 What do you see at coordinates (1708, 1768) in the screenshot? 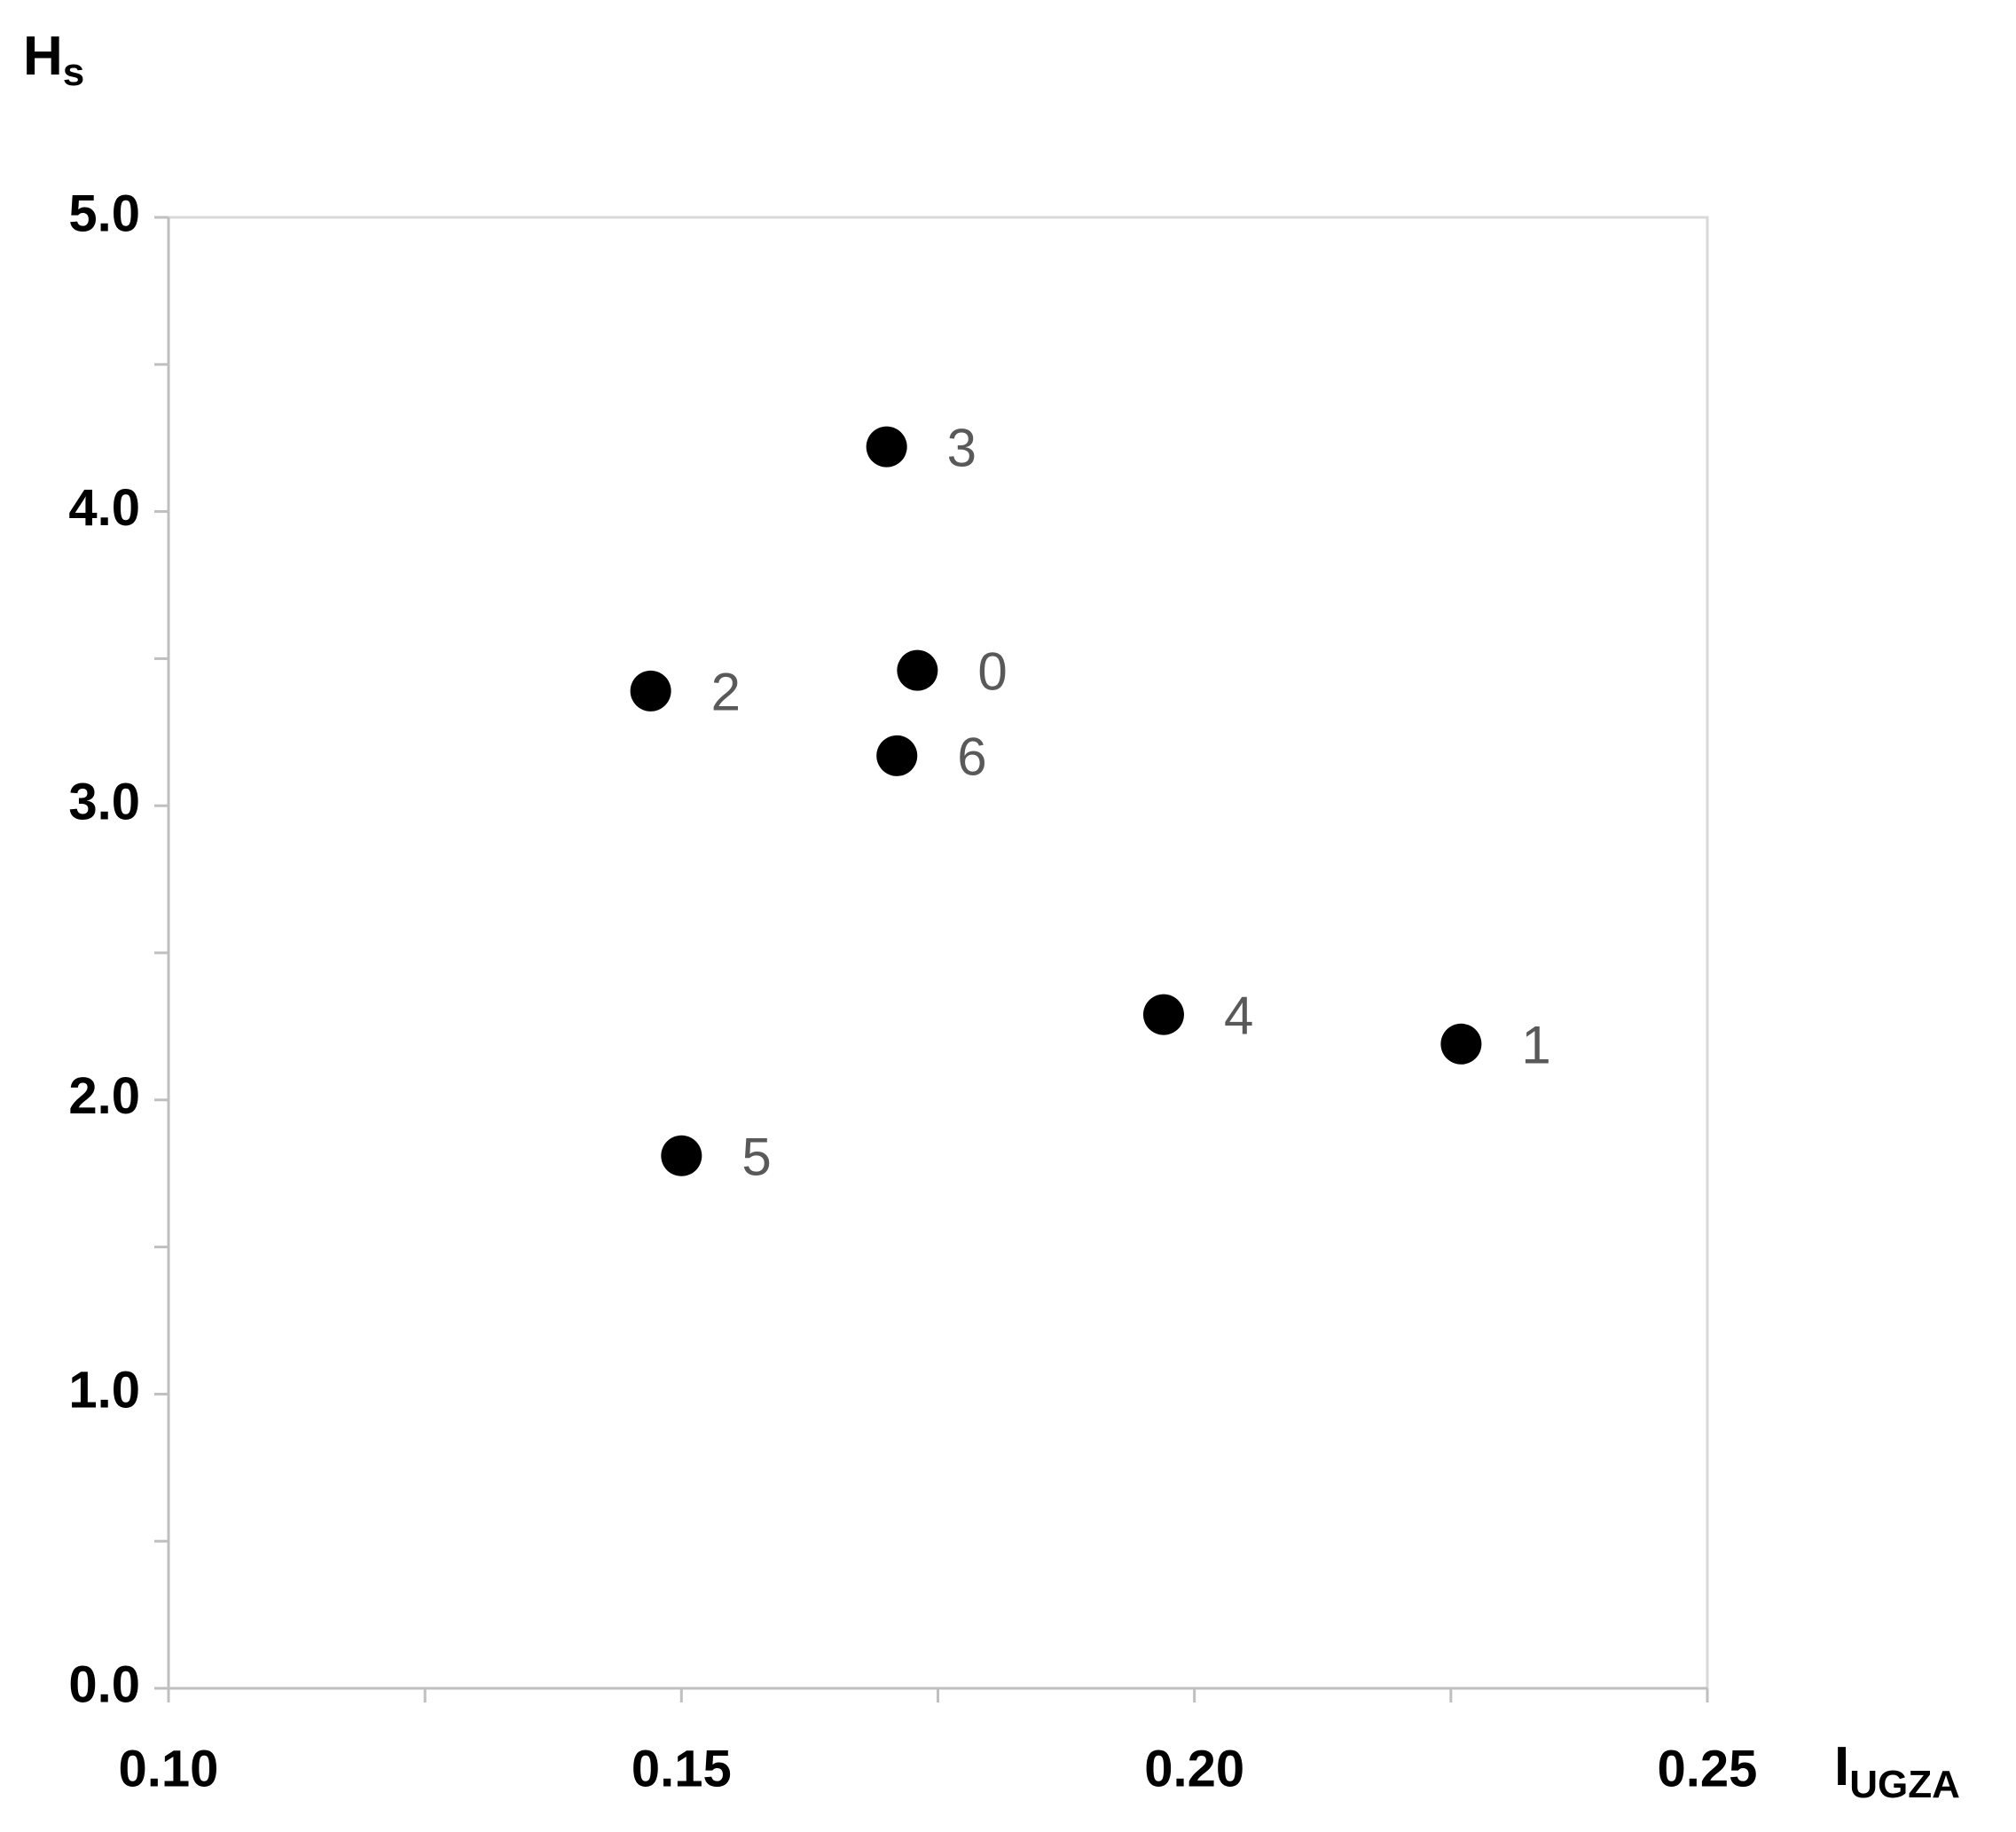
I see `x-tick-label: 0.25` at bounding box center [1708, 1768].